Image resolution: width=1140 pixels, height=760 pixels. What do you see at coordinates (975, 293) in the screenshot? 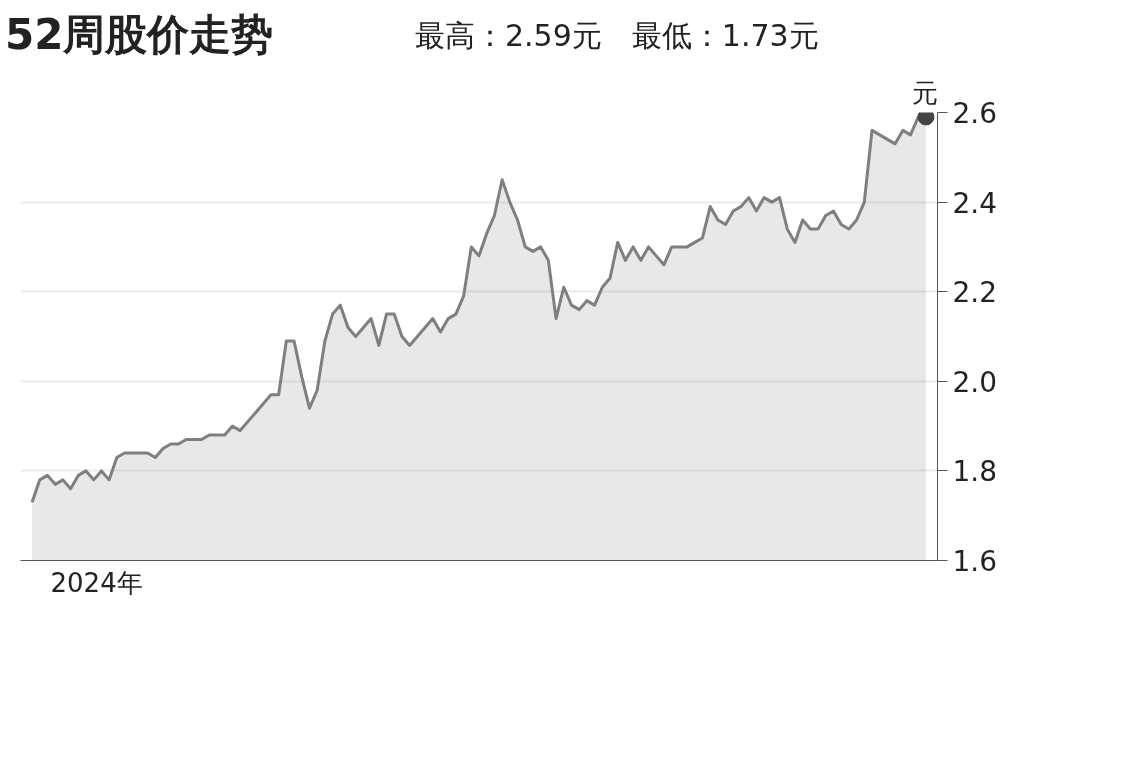
I see `y-tick-label: 2.2` at bounding box center [975, 293].